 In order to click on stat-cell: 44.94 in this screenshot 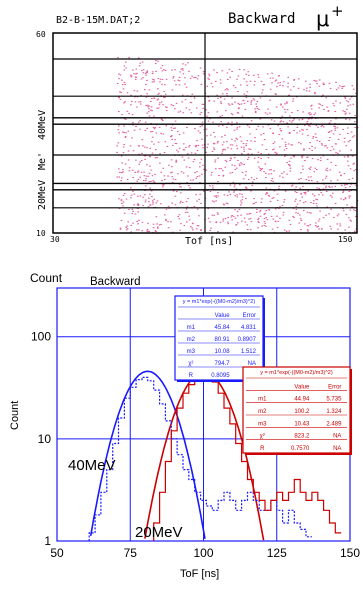, I will do `click(302, 400)`.